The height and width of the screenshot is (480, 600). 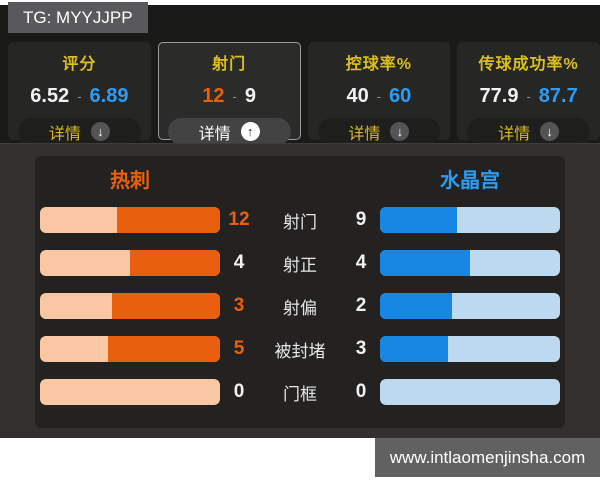 I want to click on stat-row-on-target: 4 射正 4, so click(x=300, y=263).